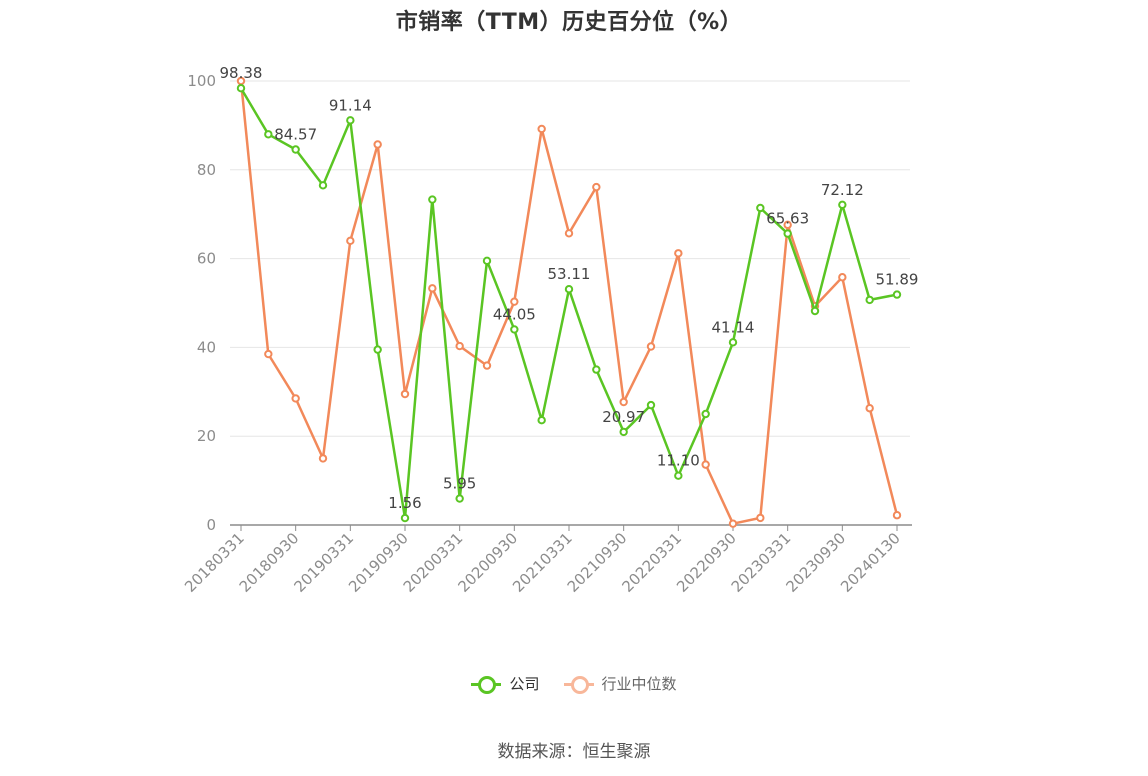 The width and height of the screenshot is (1148, 776). I want to click on data-label: 84.57, so click(295, 135).